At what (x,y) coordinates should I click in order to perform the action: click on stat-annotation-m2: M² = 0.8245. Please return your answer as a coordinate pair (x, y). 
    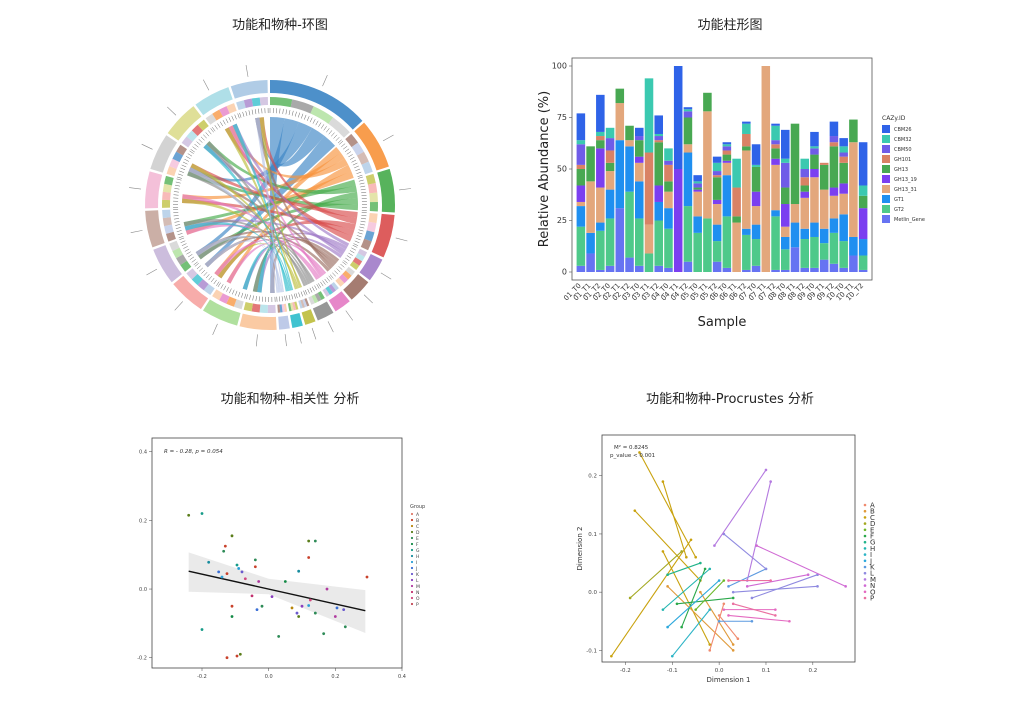
    Looking at the image, I should click on (631, 447).